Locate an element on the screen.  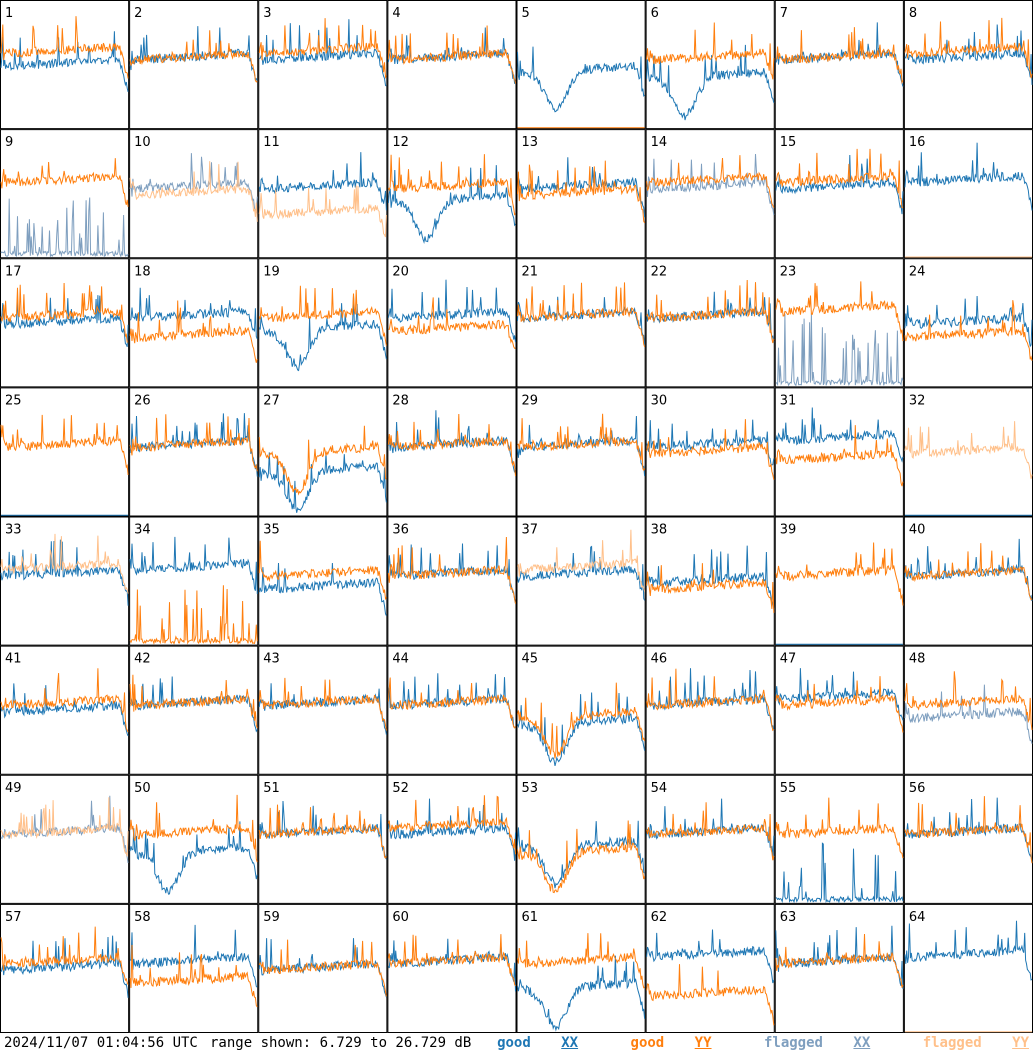
panel-20: 20 is located at coordinates (452, 323).